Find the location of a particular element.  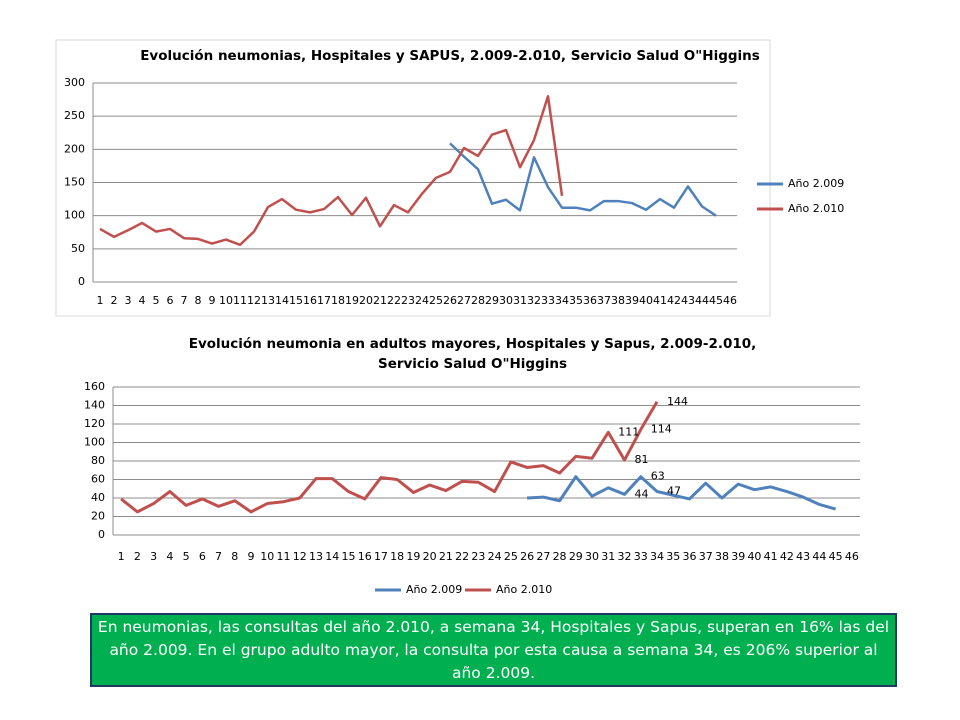

y-tick-label: 300 is located at coordinates (74, 82).